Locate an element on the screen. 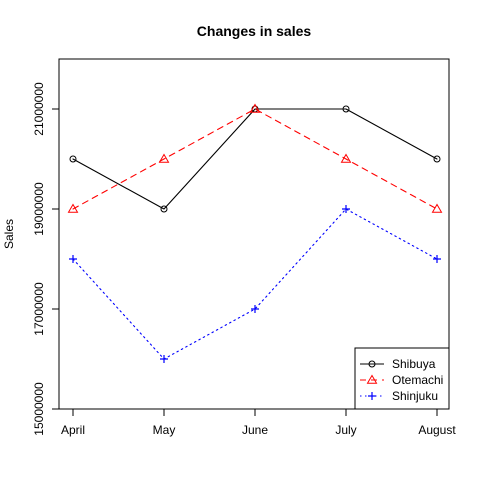  legend-label: Otemachi is located at coordinates (417, 380).